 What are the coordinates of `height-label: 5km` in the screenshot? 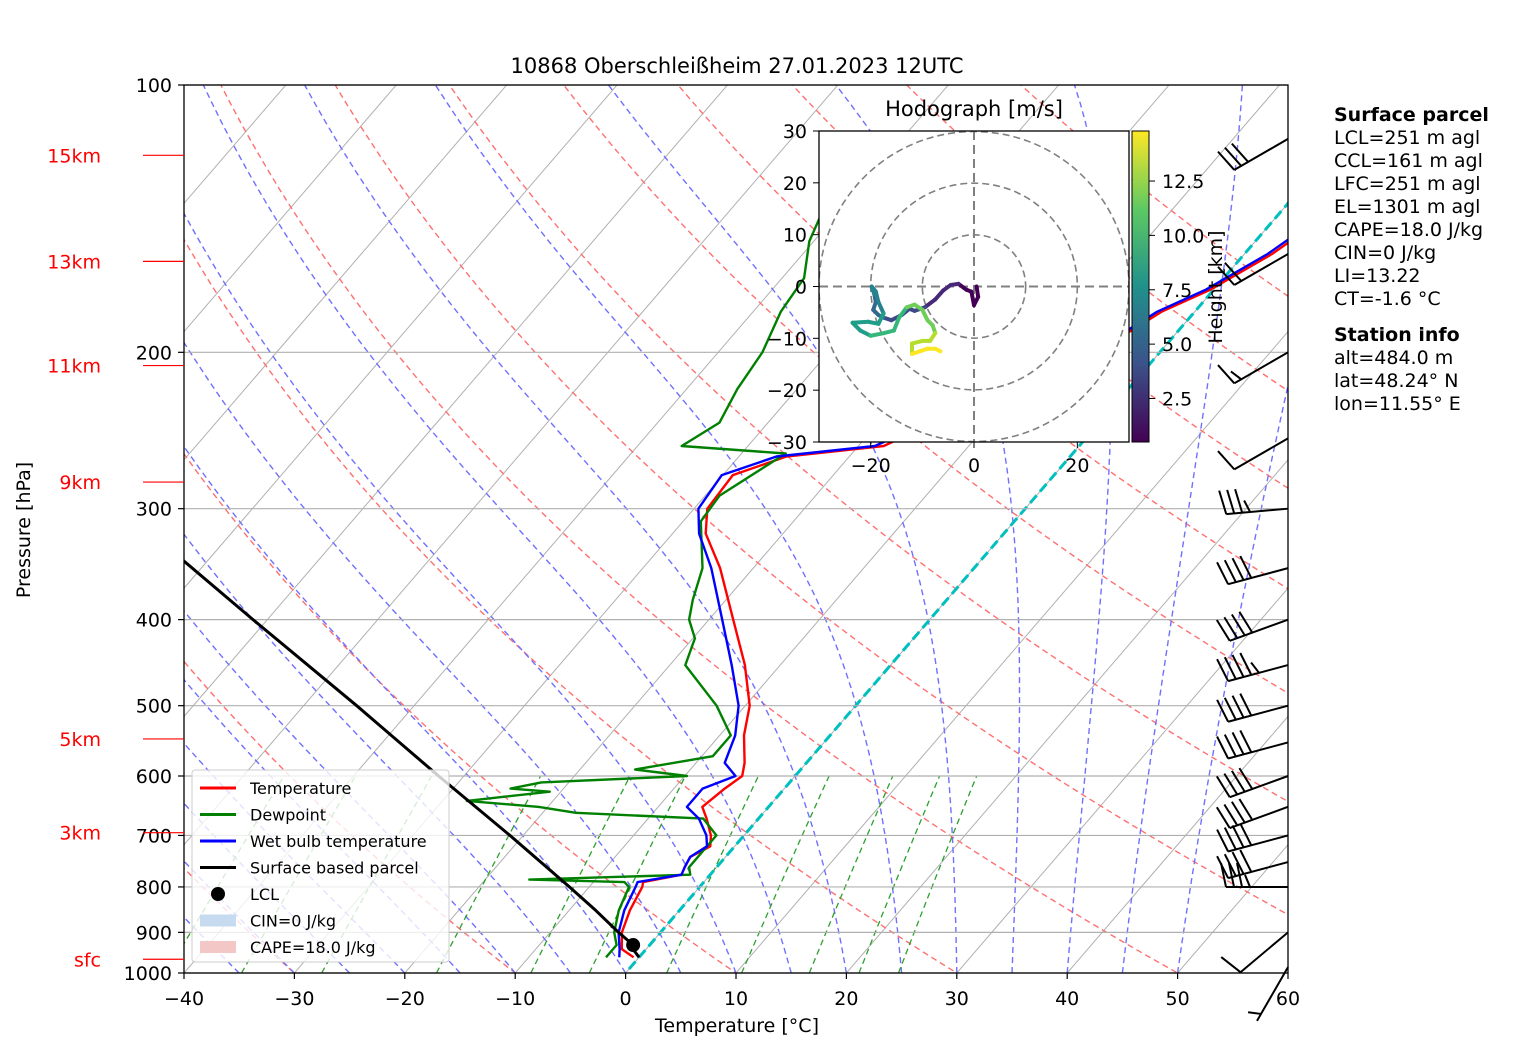 It's located at (80, 740).